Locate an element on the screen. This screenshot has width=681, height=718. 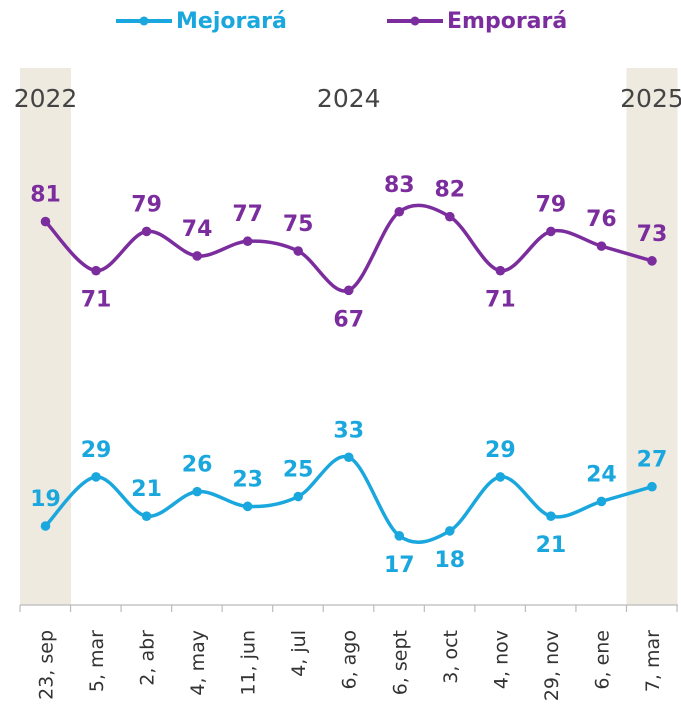
data-label: 19 is located at coordinates (45, 499).